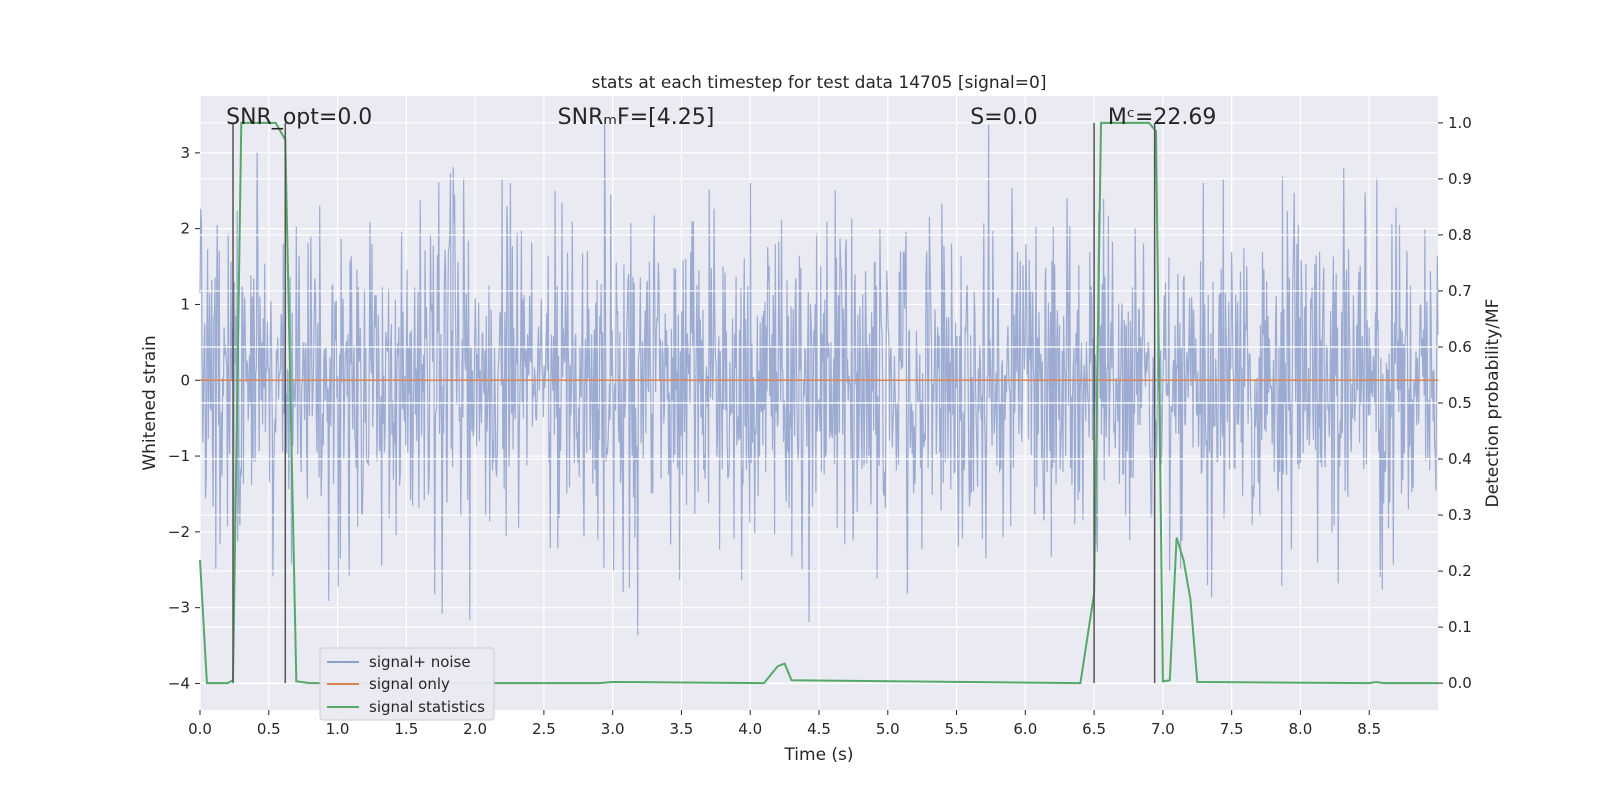 The image size is (1600, 800). Describe the element at coordinates (1460, 347) in the screenshot. I see `y2-tick-label: 0.6` at that location.